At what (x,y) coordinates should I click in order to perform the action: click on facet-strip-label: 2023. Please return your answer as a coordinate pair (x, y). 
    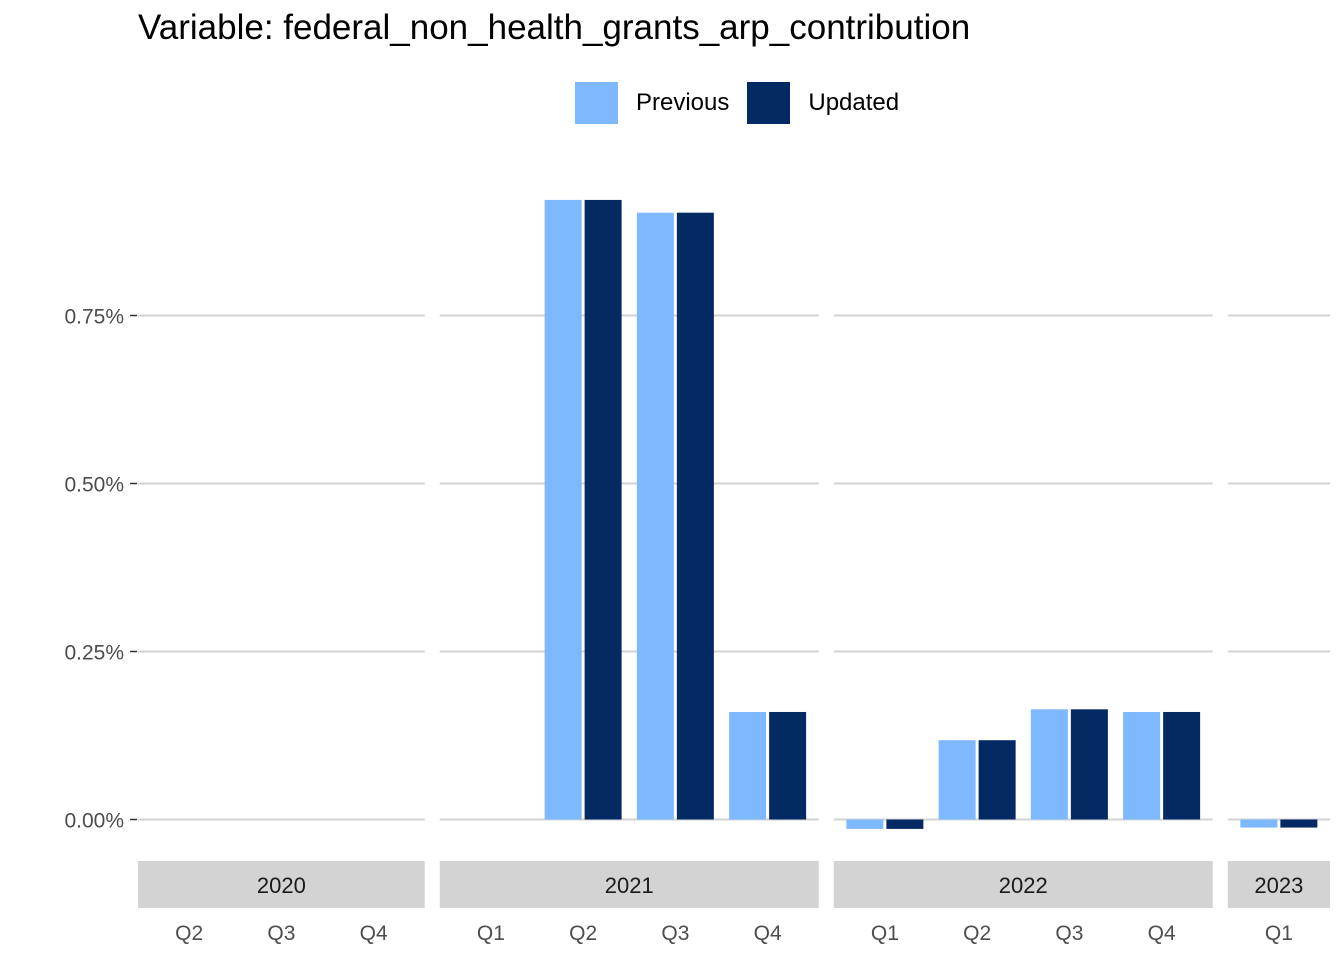
    Looking at the image, I should click on (1278, 885).